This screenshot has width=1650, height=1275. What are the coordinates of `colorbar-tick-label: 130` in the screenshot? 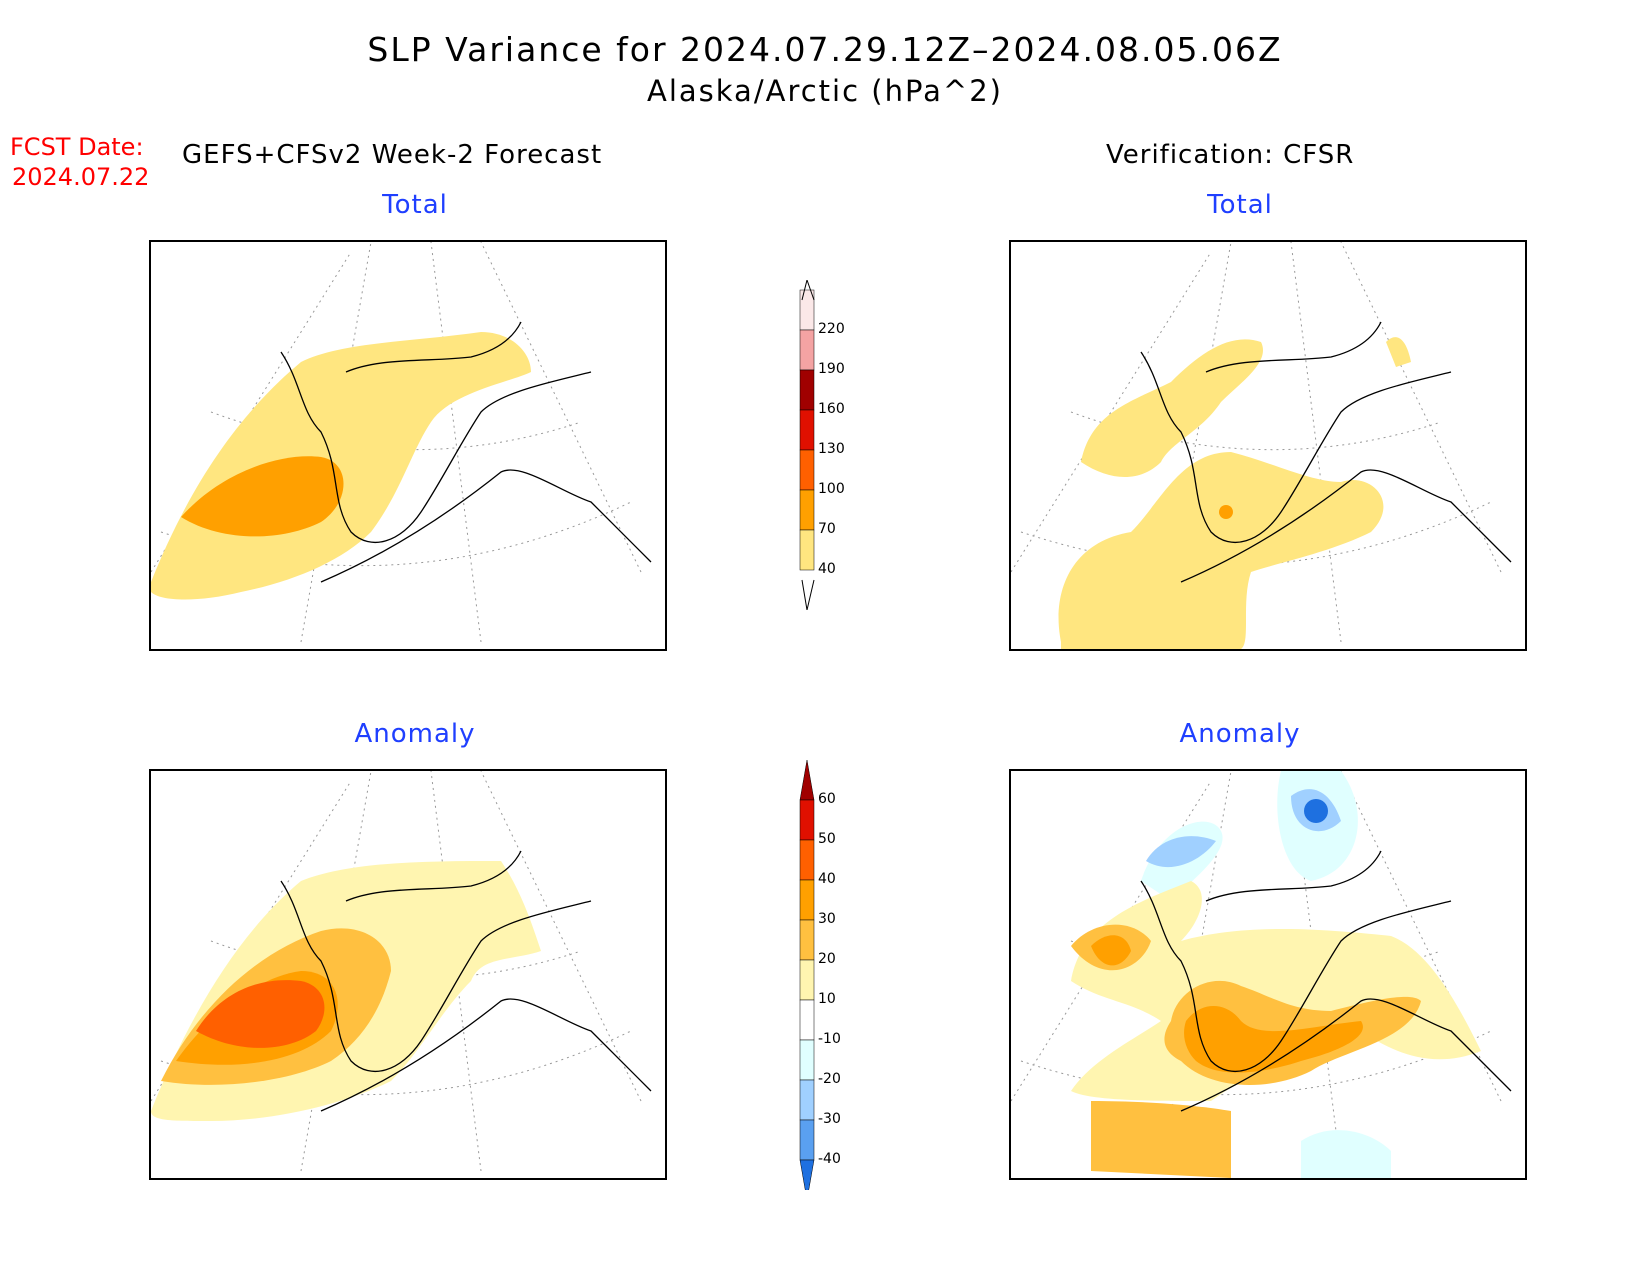 It's located at (831, 449).